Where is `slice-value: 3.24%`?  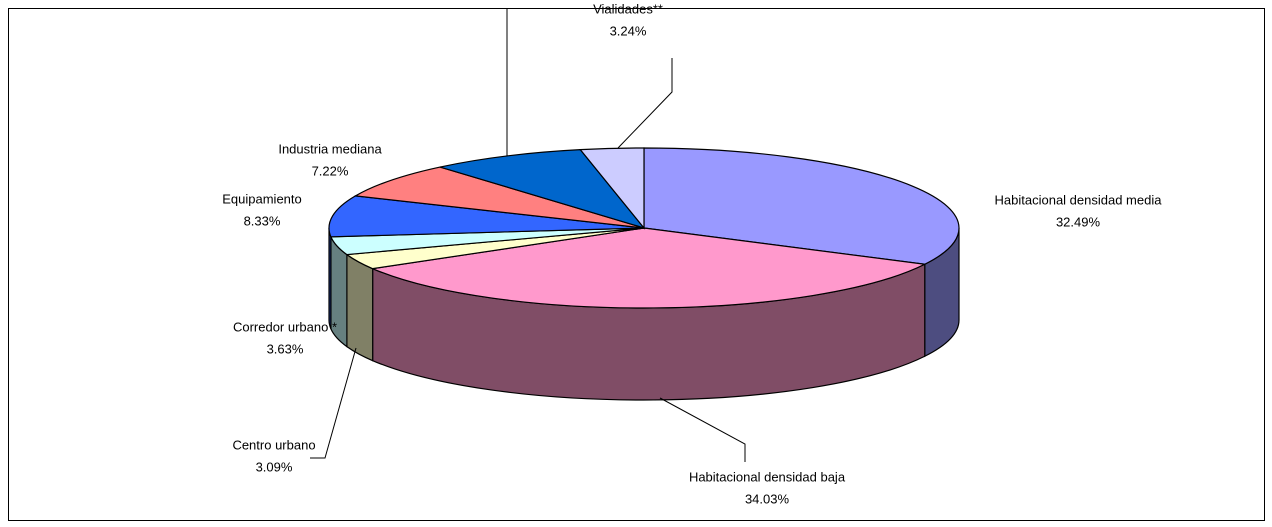
slice-value: 3.24% is located at coordinates (628, 30).